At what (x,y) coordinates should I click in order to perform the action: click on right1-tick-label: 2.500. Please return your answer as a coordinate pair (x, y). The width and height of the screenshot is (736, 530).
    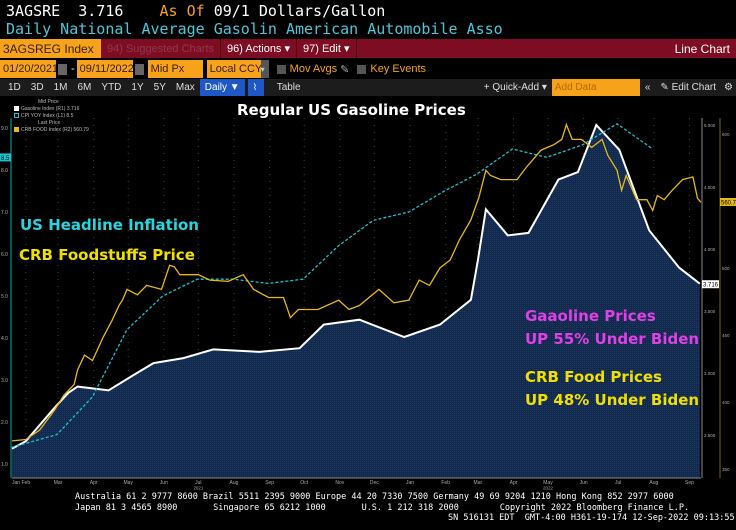
    Looking at the image, I should click on (710, 435).